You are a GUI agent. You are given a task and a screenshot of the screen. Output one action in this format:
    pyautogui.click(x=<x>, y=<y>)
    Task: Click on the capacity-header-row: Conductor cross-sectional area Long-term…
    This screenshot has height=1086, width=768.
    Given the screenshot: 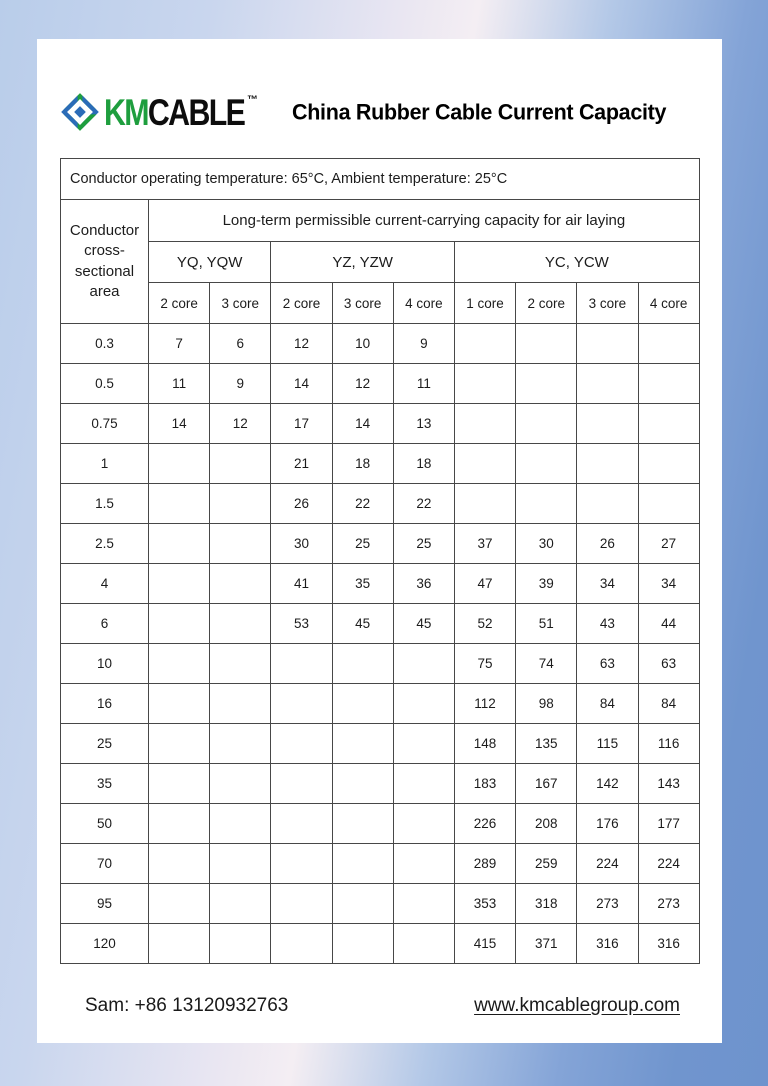 What is the action you would take?
    pyautogui.click(x=380, y=261)
    